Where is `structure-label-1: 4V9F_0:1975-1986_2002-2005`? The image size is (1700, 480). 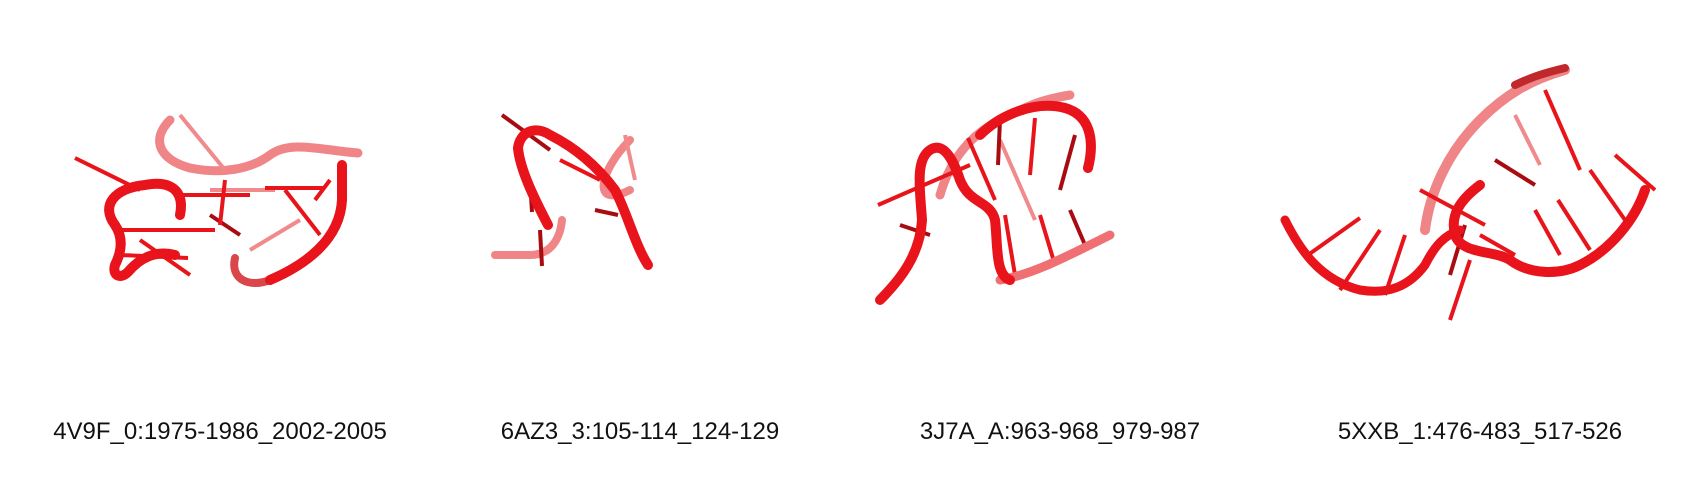
structure-label-1: 4V9F_0:1975-1986_2002-2005 is located at coordinates (220, 431).